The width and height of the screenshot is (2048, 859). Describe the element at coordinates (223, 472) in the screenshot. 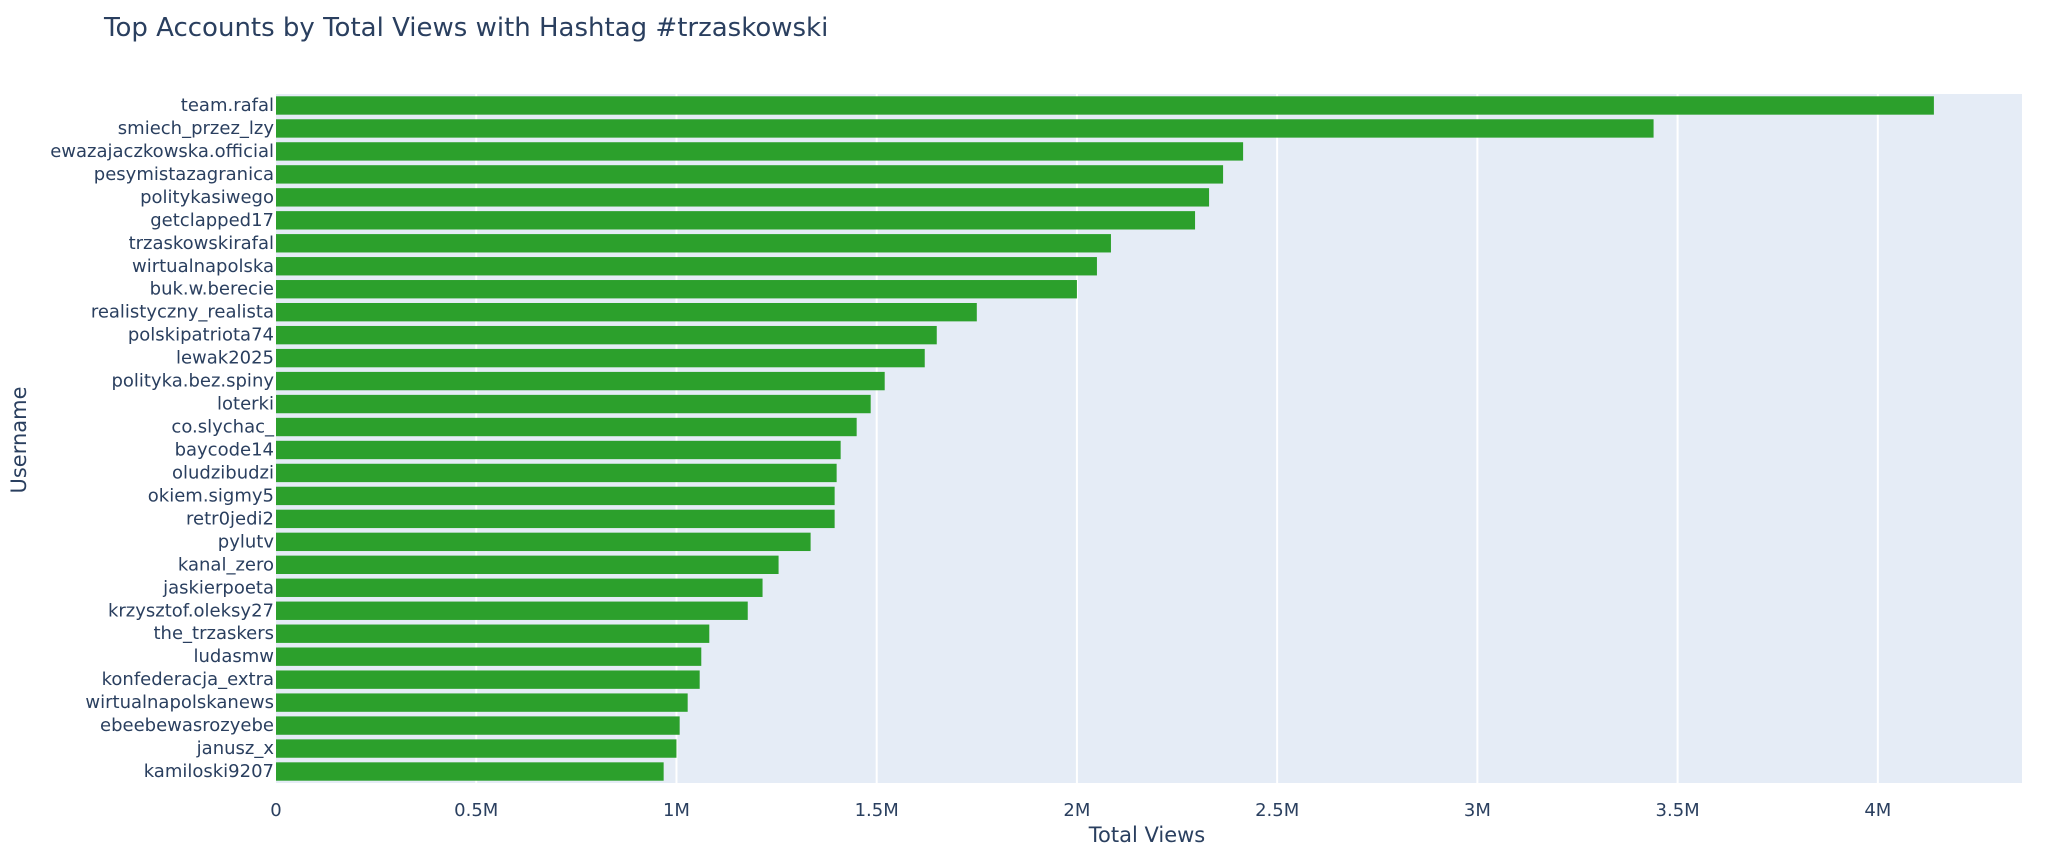

I see `y-tick-label: oludzibudzi` at that location.